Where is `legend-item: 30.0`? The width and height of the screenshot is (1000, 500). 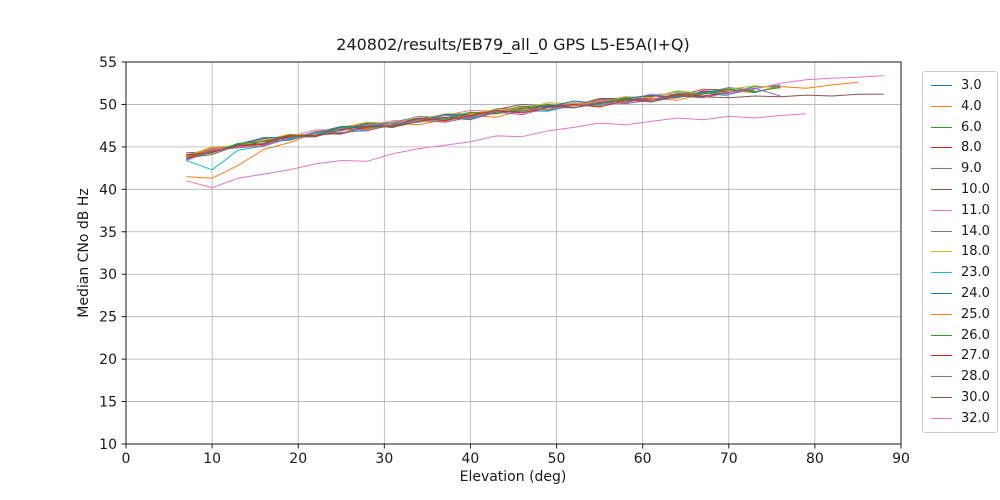
legend-item: 30.0 is located at coordinates (960, 398).